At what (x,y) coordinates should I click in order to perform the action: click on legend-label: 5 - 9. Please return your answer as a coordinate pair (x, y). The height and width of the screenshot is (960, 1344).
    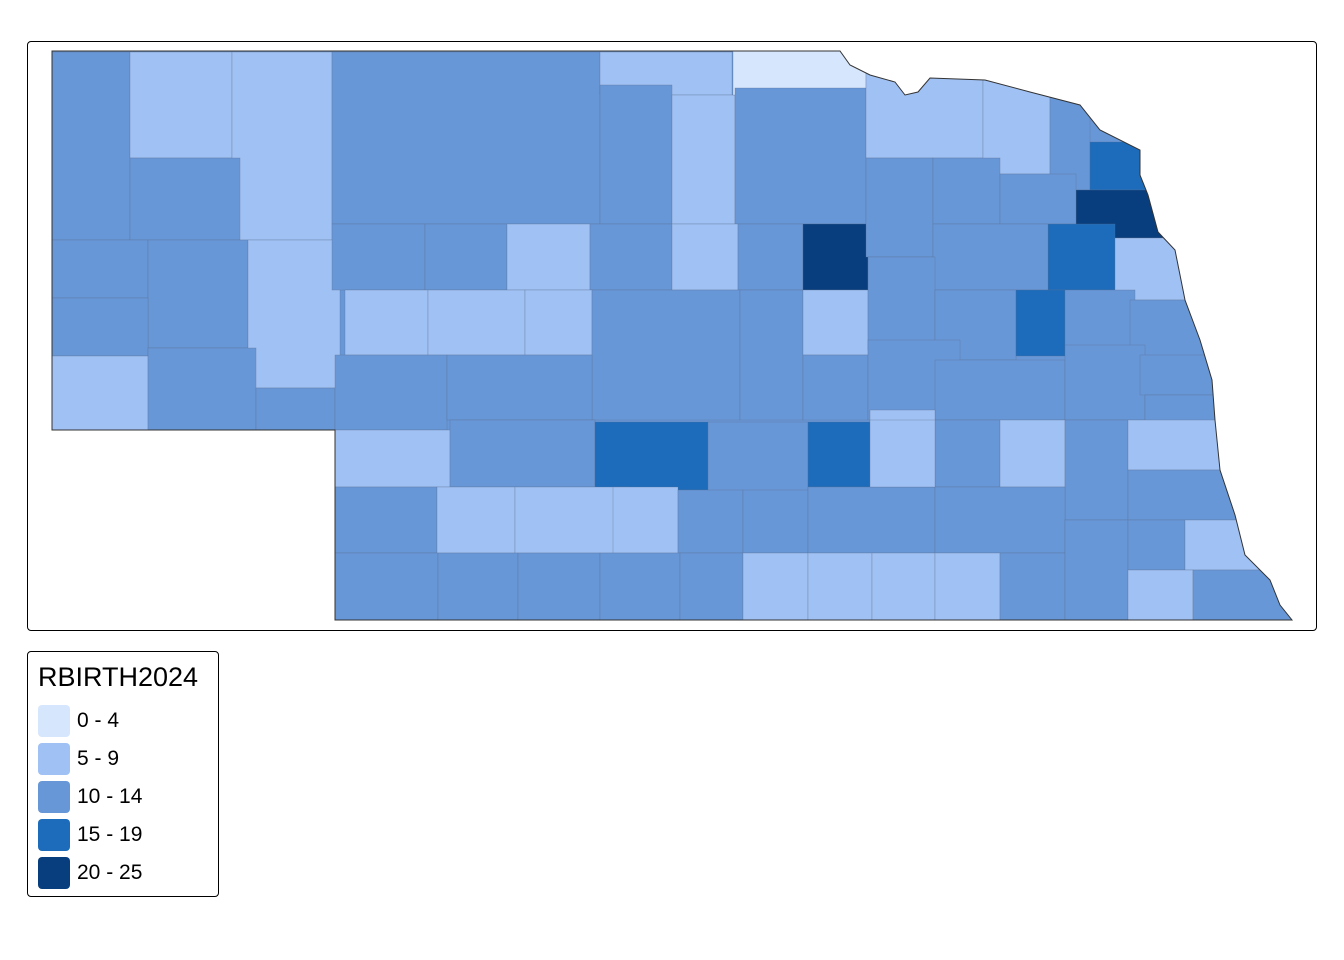
    Looking at the image, I should click on (98, 758).